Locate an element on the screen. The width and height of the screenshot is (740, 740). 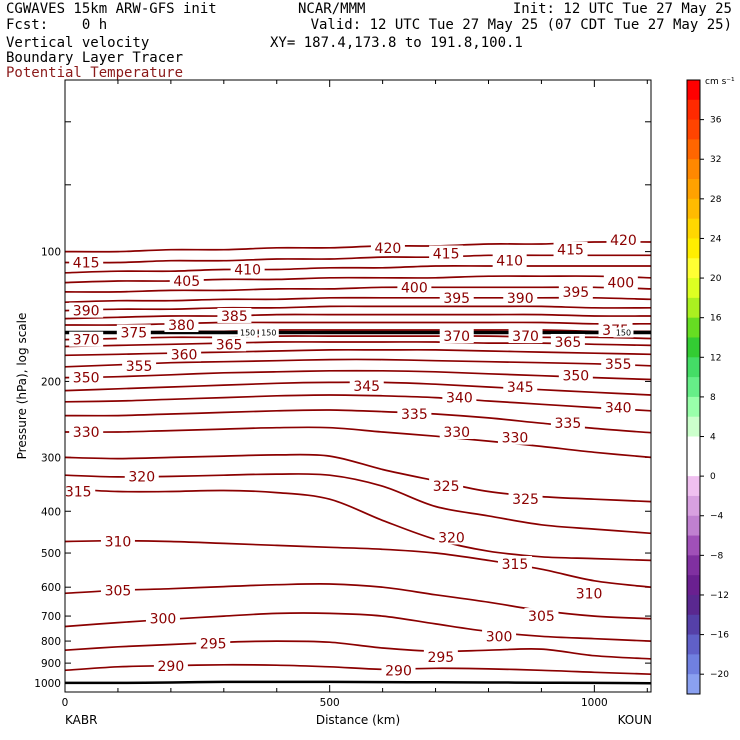
x-tick-label: 500 is located at coordinates (330, 703).